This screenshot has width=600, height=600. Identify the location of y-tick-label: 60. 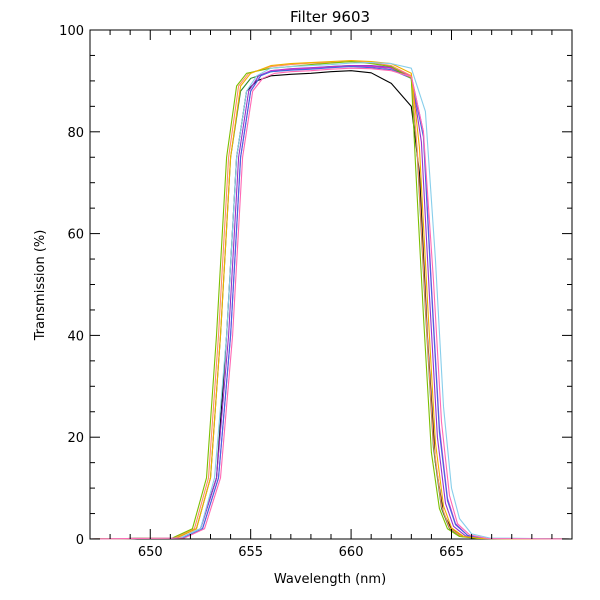
(75, 235).